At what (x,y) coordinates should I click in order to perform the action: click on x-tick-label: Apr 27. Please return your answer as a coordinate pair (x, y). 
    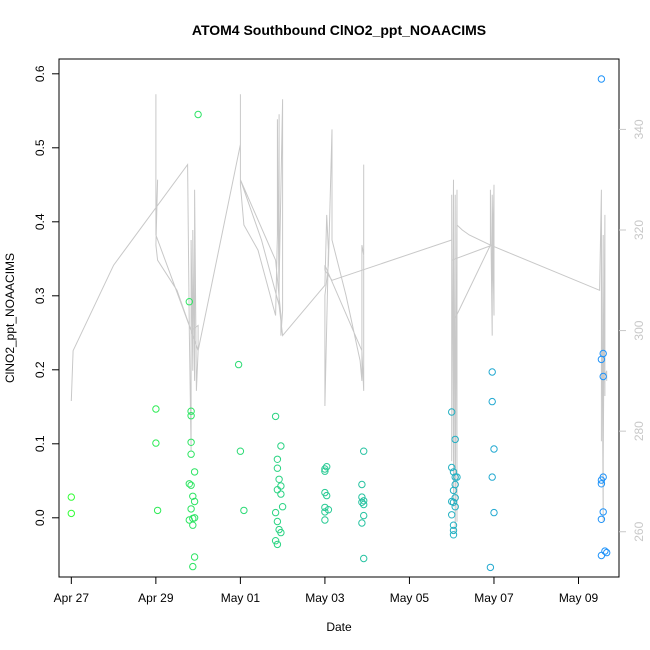
    Looking at the image, I should click on (72, 598).